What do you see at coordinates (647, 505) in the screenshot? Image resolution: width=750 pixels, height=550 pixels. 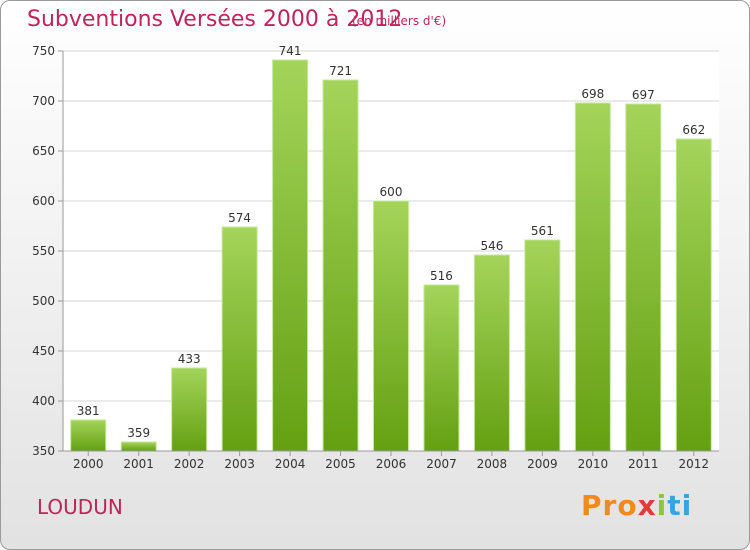 I see `logo-part-2: x` at bounding box center [647, 505].